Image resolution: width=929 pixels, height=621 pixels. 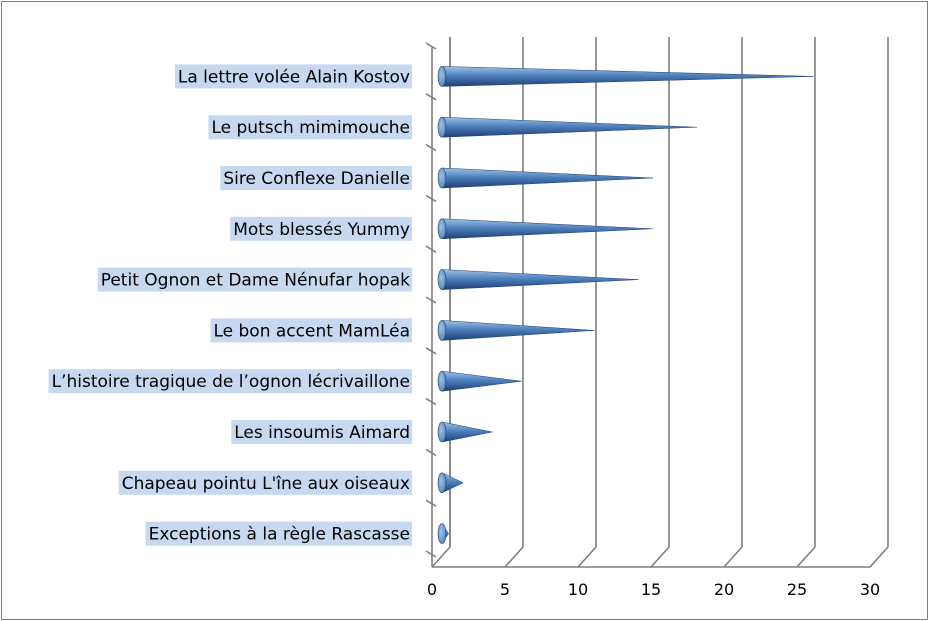 I want to click on category-label: Le putsch mimimouche, so click(x=310, y=128).